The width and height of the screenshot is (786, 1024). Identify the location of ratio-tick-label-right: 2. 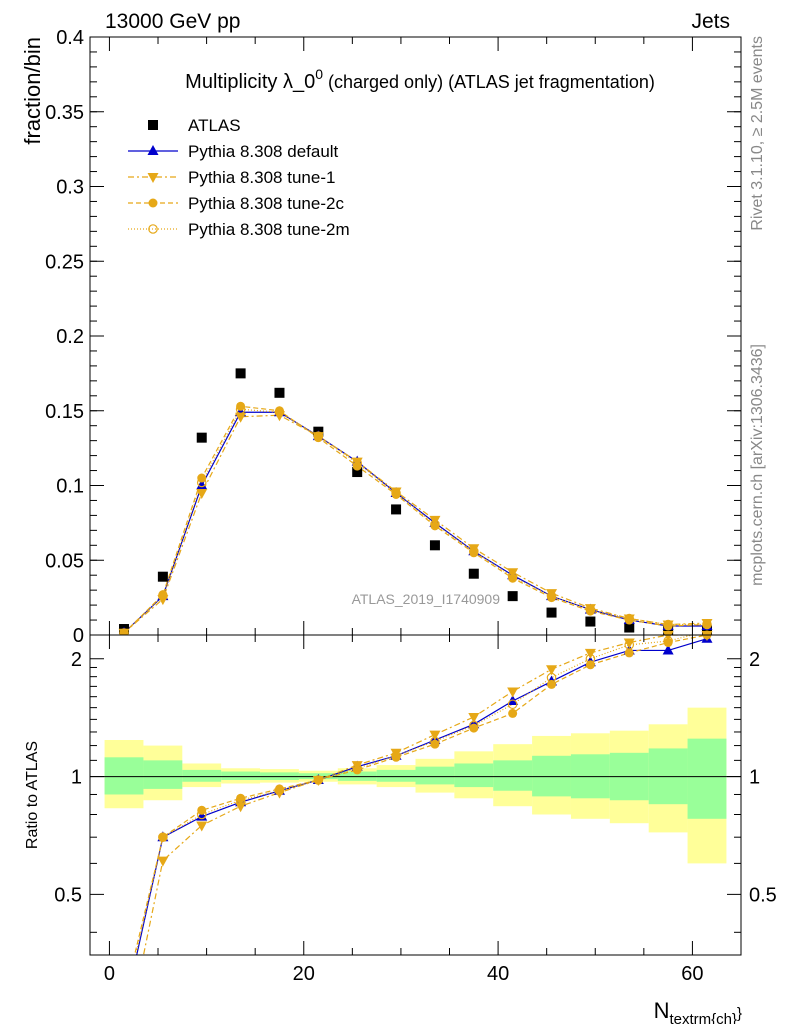
(754, 660).